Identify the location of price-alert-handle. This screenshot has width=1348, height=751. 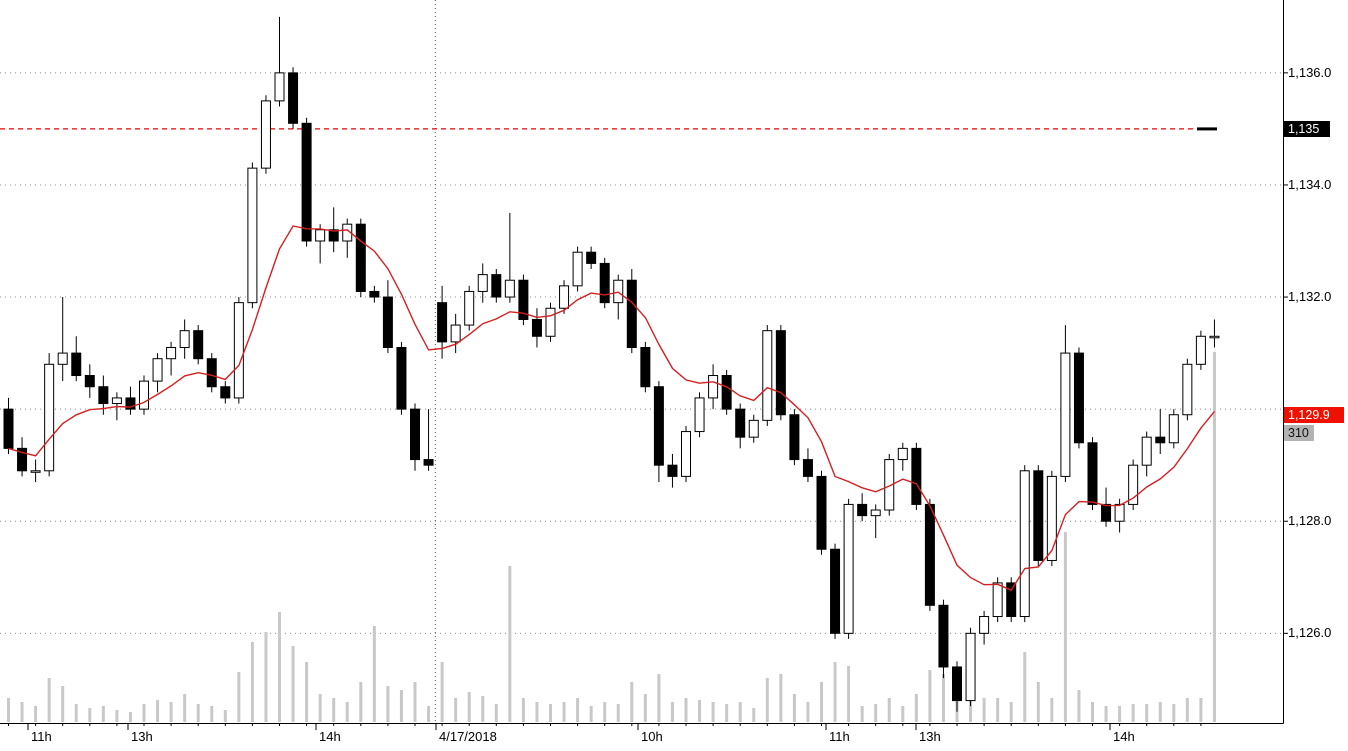
(1207, 129).